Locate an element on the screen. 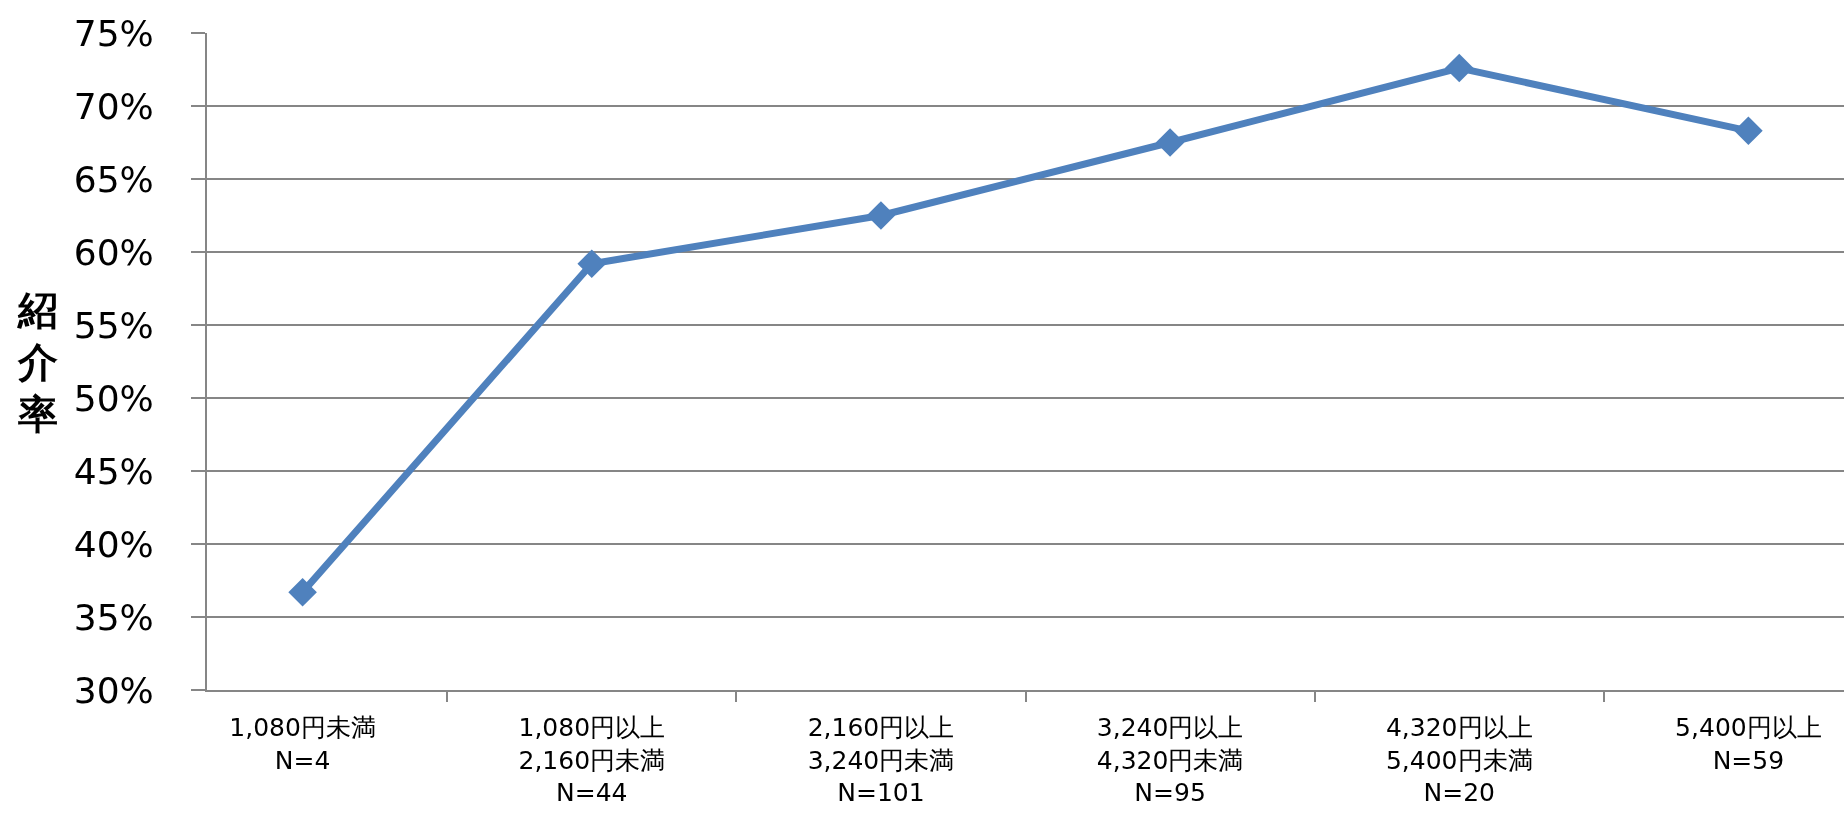 This screenshot has height=826, width=1846. y-axis-title: 紹介率 is located at coordinates (37, 362).